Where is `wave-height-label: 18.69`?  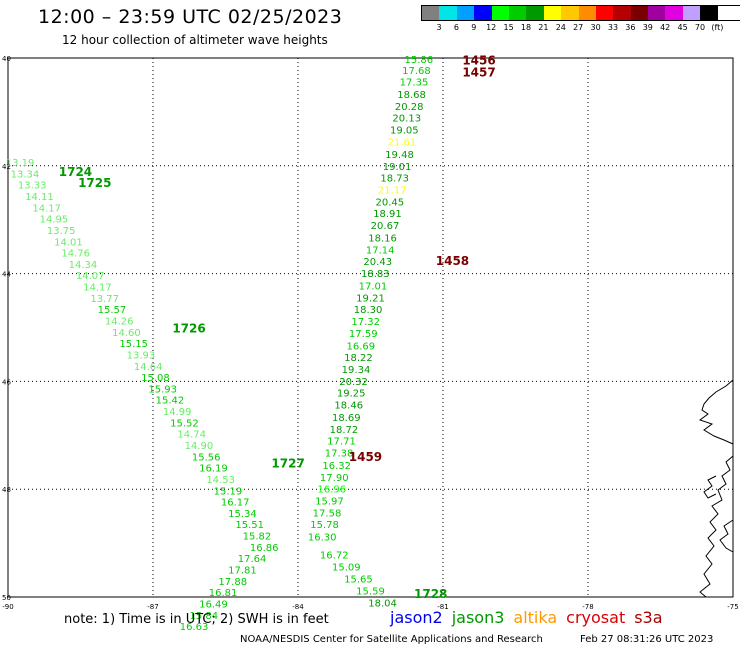
wave-height-label: 18.69 is located at coordinates (346, 418).